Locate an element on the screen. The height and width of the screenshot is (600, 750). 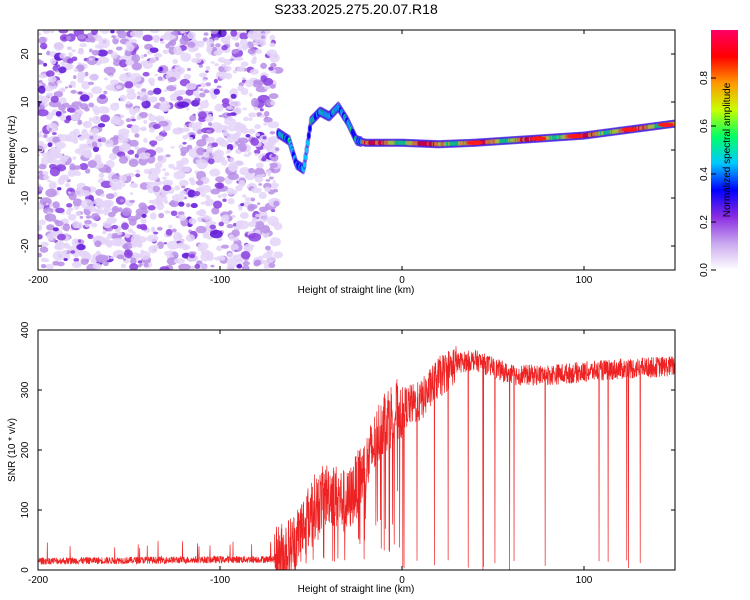
colorbar-tick-label: 0.0 is located at coordinates (704, 270).